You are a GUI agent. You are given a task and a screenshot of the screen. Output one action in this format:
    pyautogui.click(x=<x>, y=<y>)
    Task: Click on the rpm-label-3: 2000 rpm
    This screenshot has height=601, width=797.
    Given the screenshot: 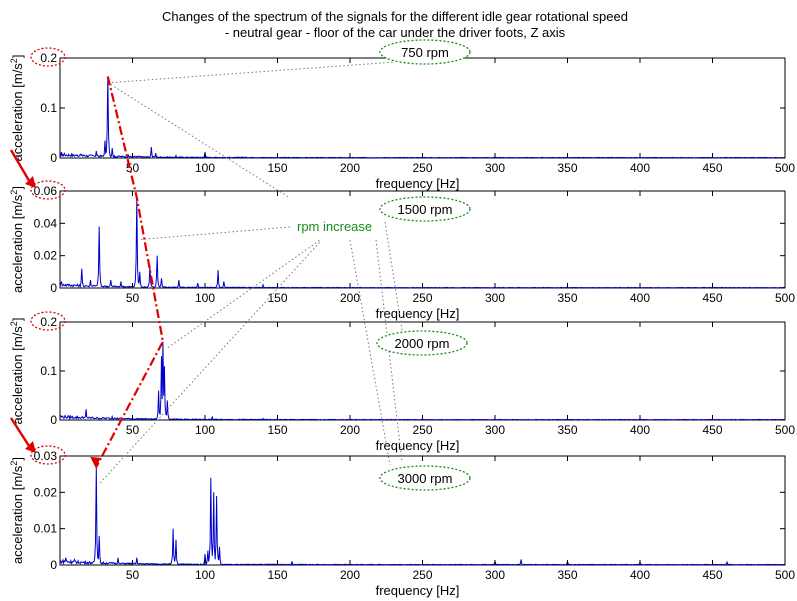 What is the action you would take?
    pyautogui.click(x=422, y=343)
    